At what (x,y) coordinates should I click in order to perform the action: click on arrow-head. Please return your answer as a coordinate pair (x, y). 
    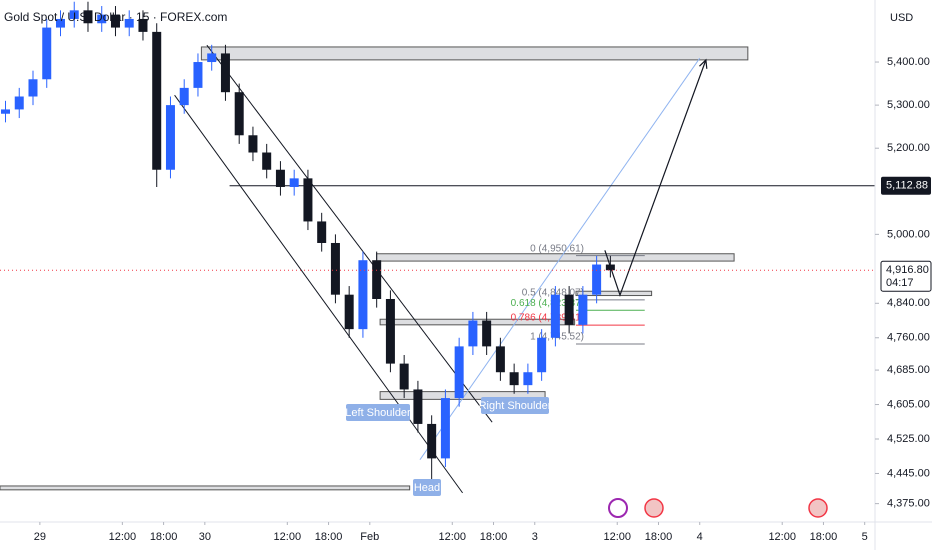
    Looking at the image, I should click on (703, 63).